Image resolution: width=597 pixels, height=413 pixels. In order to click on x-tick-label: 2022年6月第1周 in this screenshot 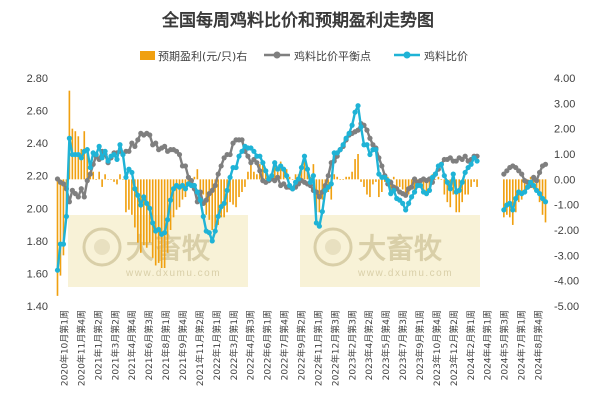, I will do `click(268, 345)`.